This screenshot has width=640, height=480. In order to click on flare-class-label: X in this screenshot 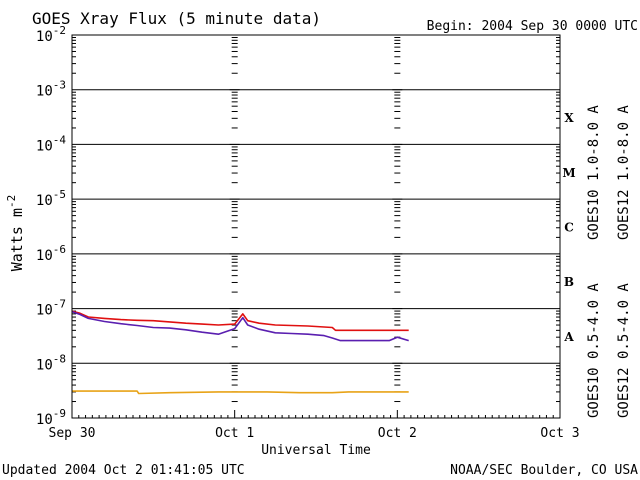, I will do `click(569, 118)`.